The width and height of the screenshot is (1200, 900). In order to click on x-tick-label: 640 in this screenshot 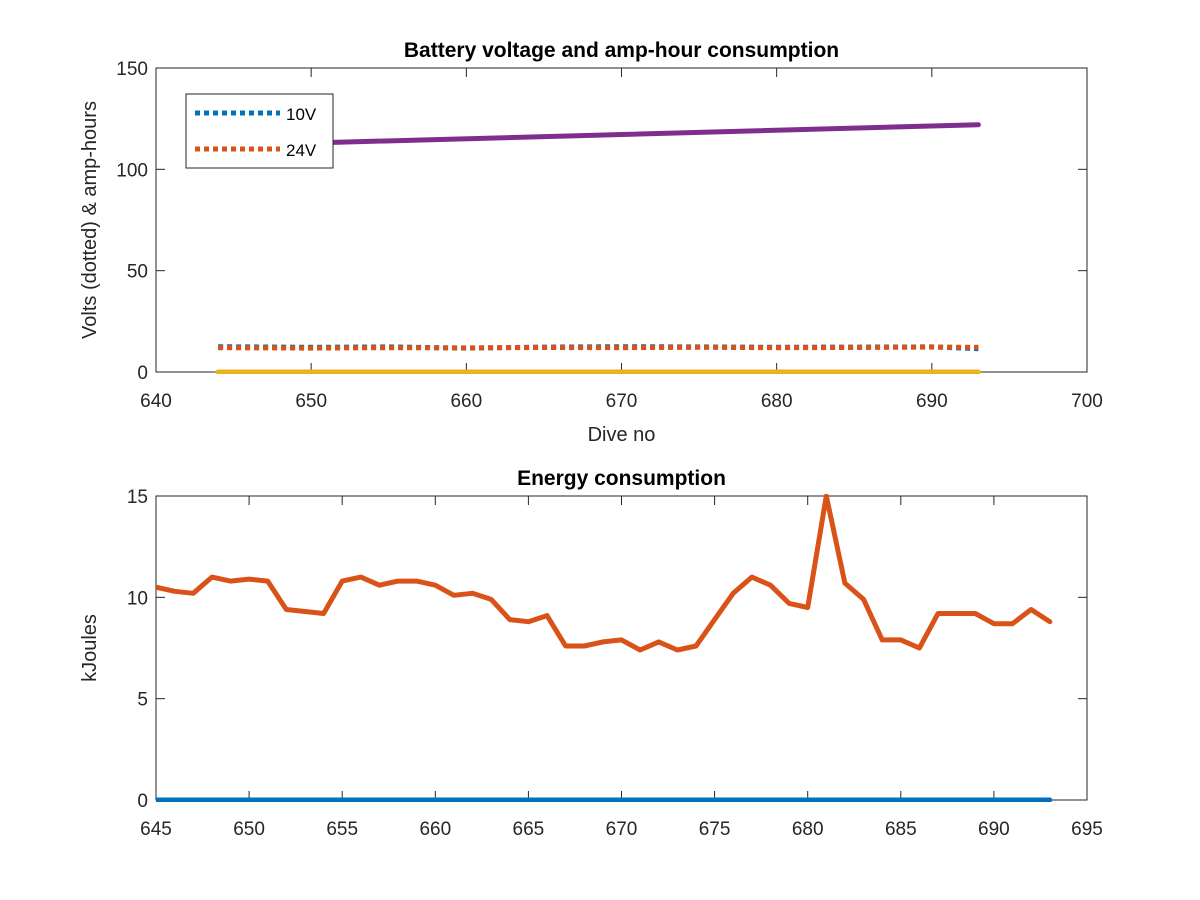, I will do `click(156, 401)`.